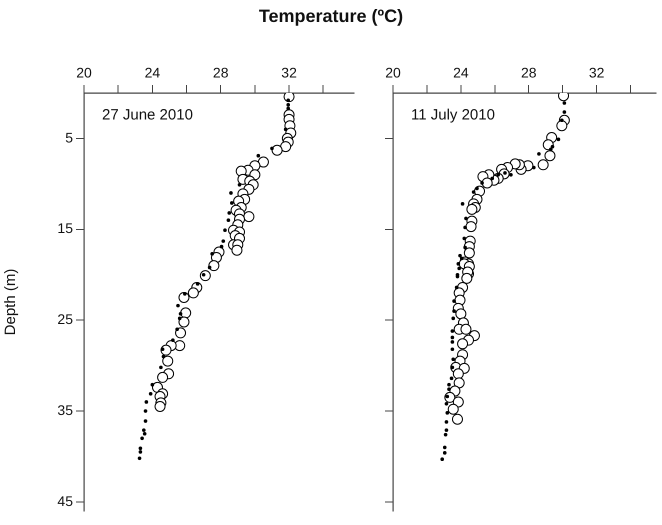 The image size is (662, 525). I want to click on y-tick-label: 35, so click(65, 410).